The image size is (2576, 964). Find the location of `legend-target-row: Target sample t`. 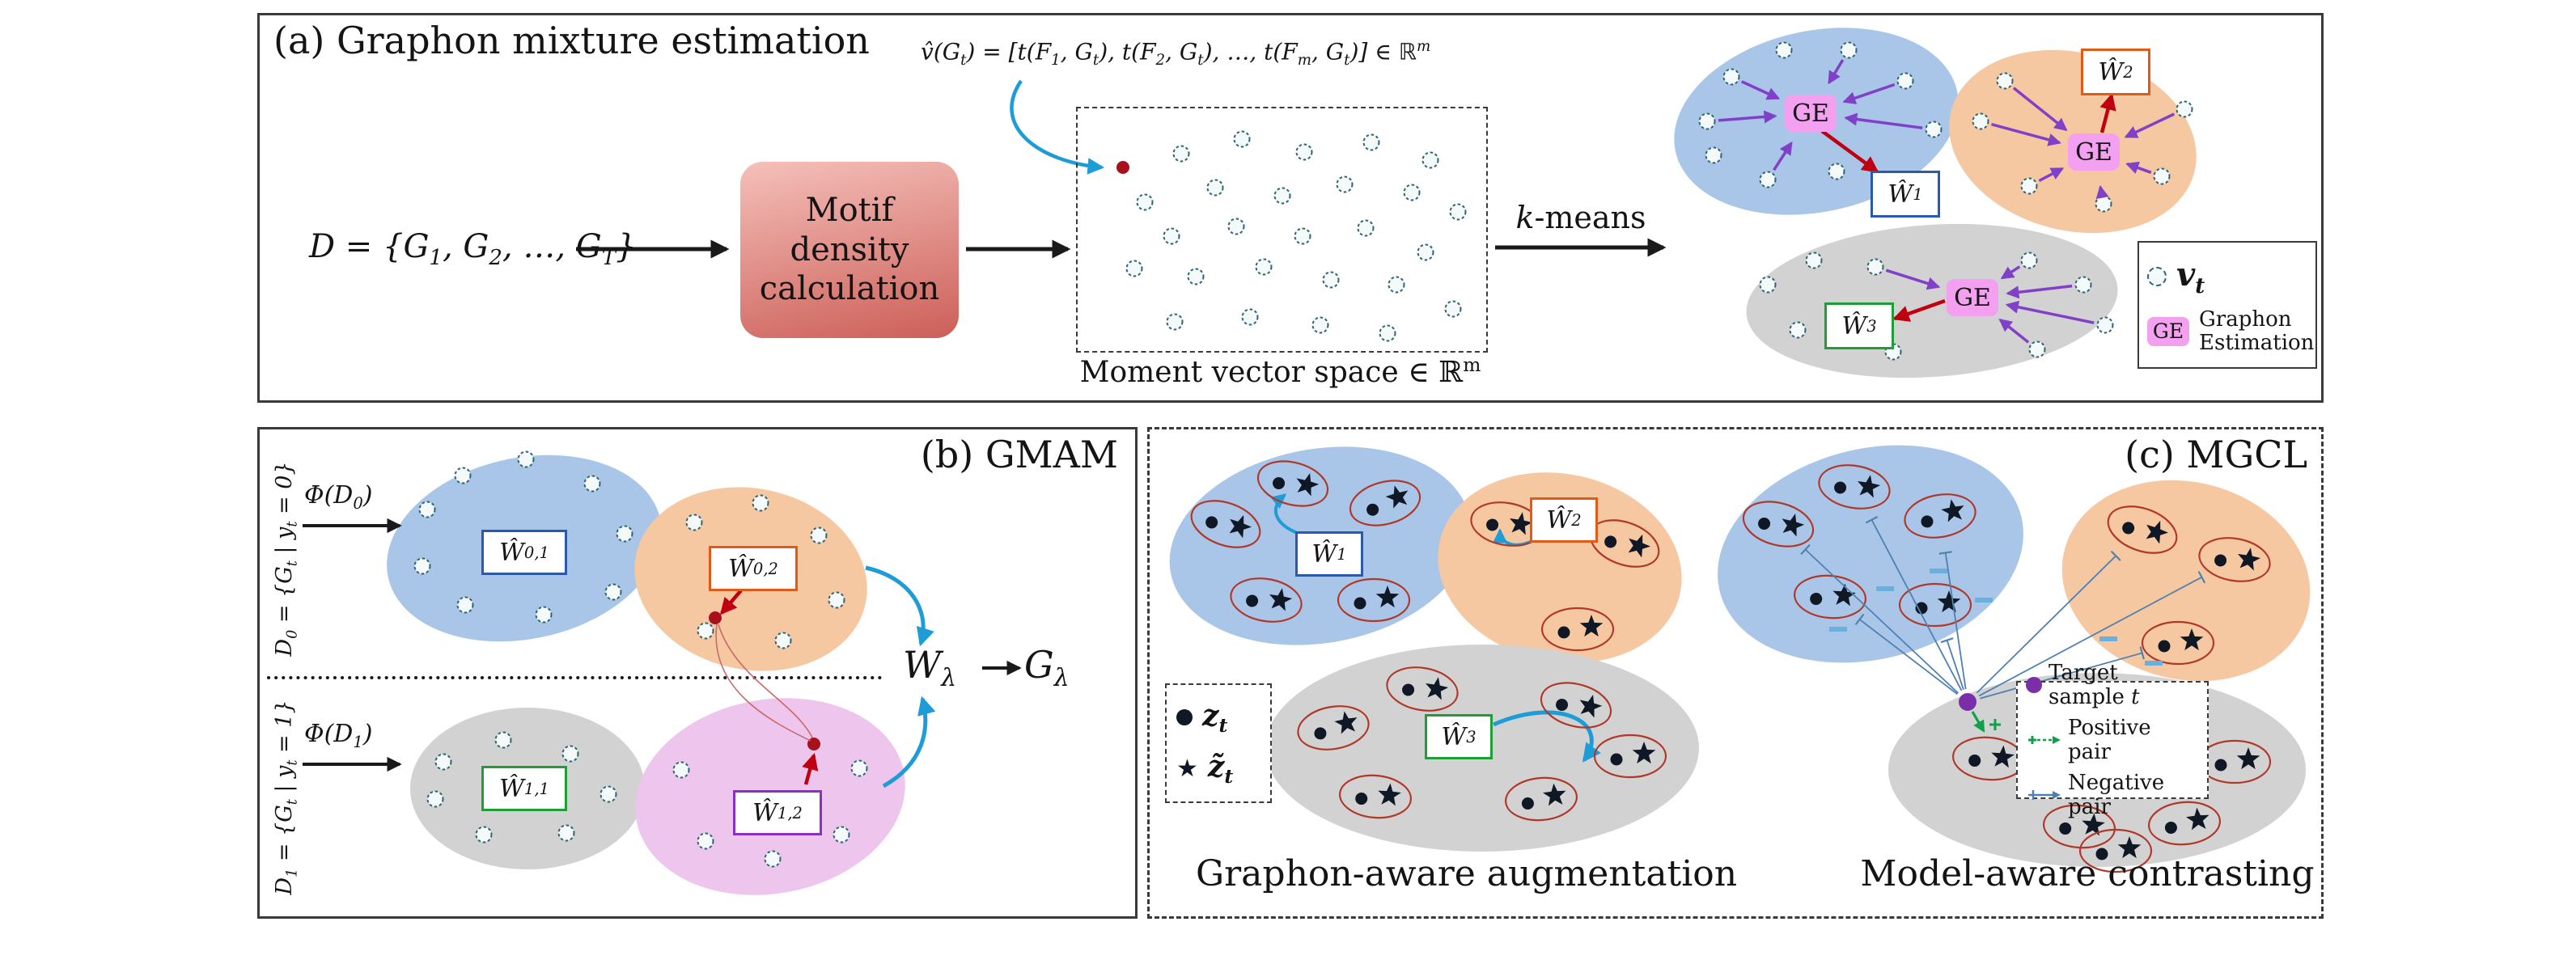

legend-target-row: Target sample t is located at coordinates (2112, 685).